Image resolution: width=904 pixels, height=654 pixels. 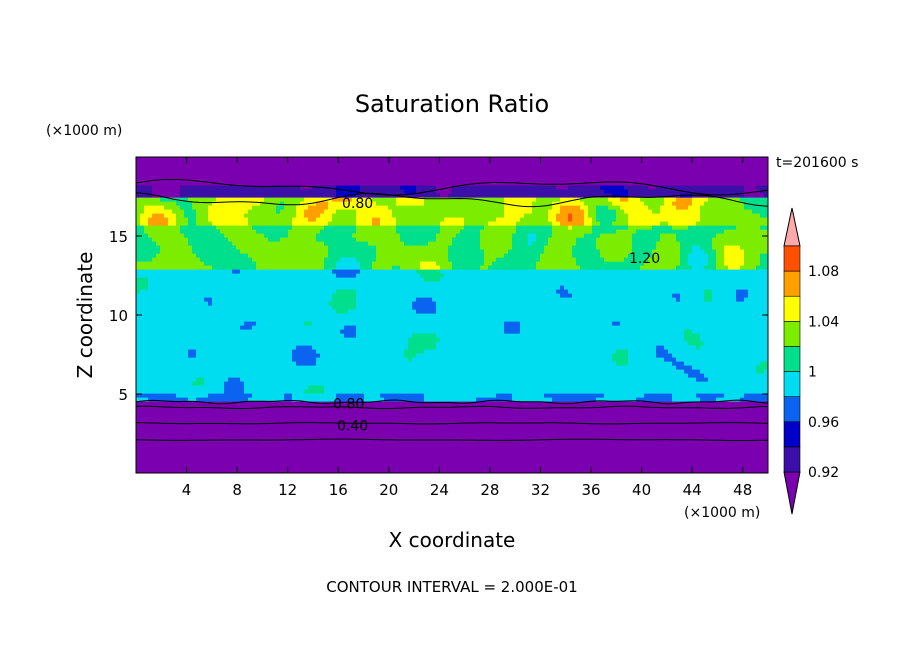 I want to click on x-tick-label: 44, so click(x=692, y=490).